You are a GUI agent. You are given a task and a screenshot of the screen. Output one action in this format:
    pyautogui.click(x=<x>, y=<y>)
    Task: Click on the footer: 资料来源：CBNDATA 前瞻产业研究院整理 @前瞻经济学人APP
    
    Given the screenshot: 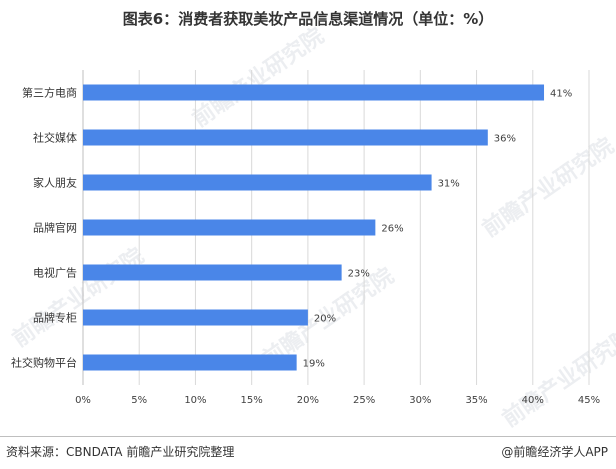 What is the action you would take?
    pyautogui.click(x=308, y=453)
    